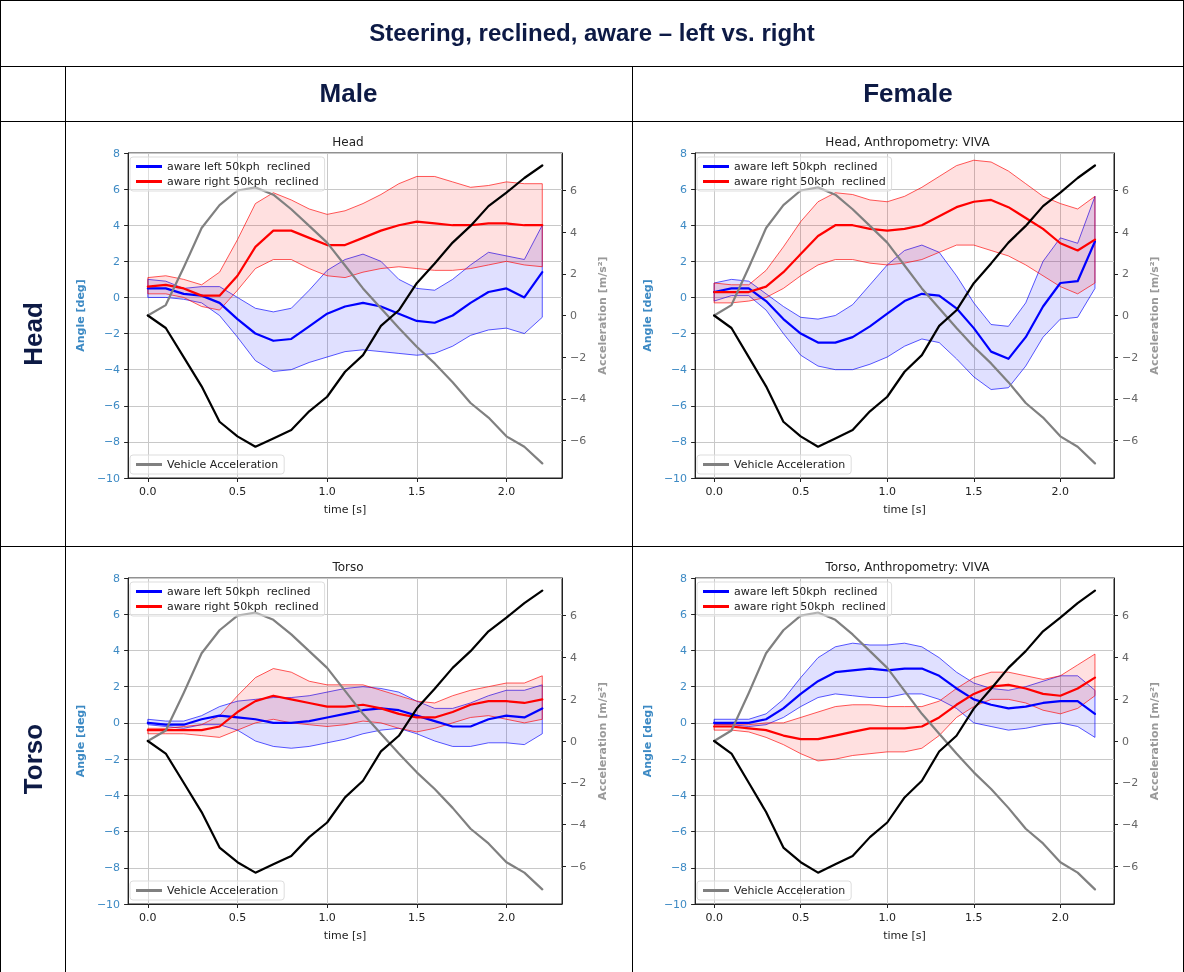 Image resolution: width=1184 pixels, height=972 pixels. I want to click on y2-tick-label: 6, so click(1125, 616).